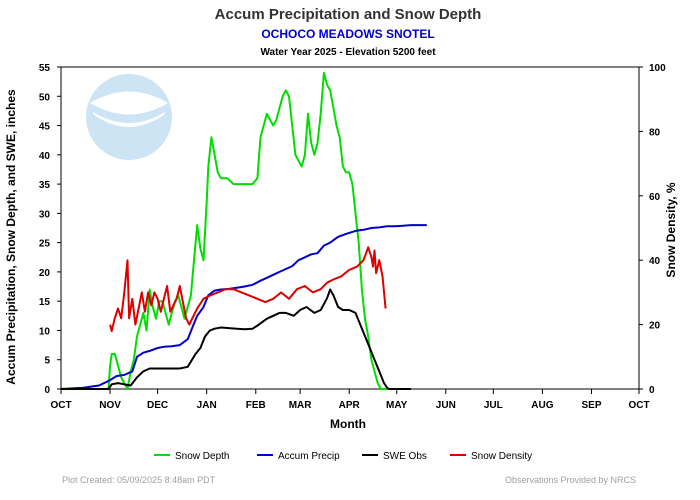 The width and height of the screenshot is (700, 500). I want to click on y-left-tick-label: 30, so click(45, 214).